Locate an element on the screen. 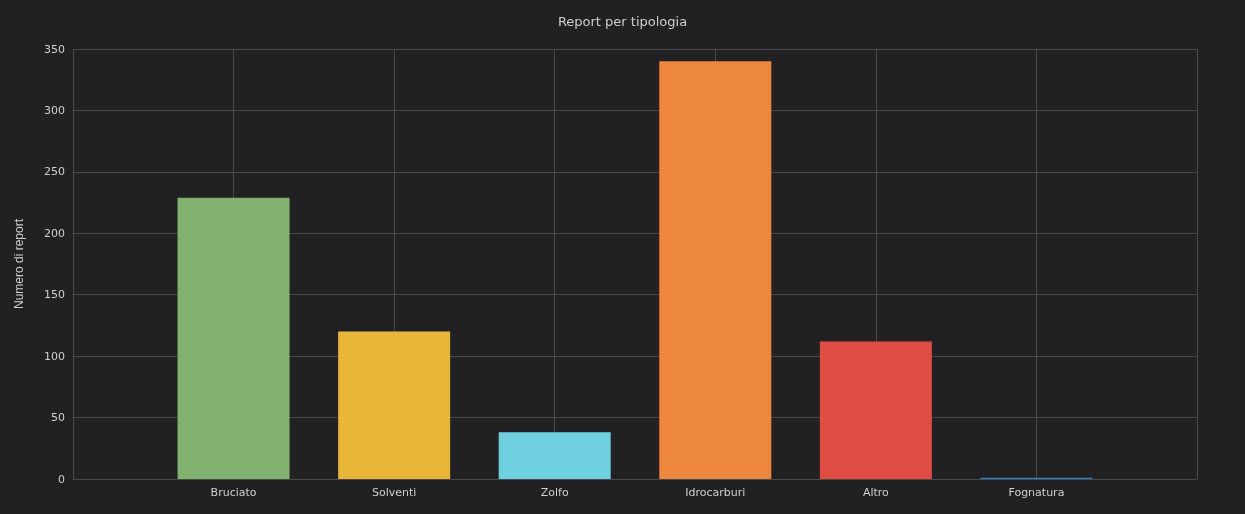 Image resolution: width=1245 pixels, height=514 pixels. y-axis-title: Numero di report is located at coordinates (19, 264).